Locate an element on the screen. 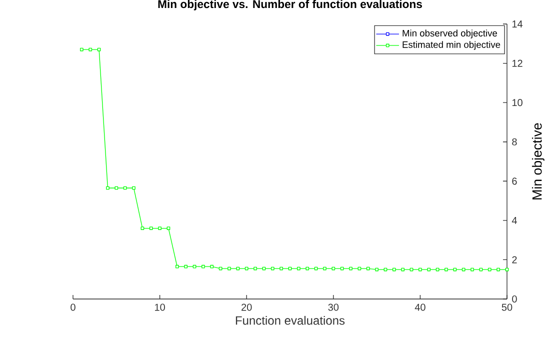 This screenshot has width=560, height=337. y-tick-label: 6 is located at coordinates (514, 181).